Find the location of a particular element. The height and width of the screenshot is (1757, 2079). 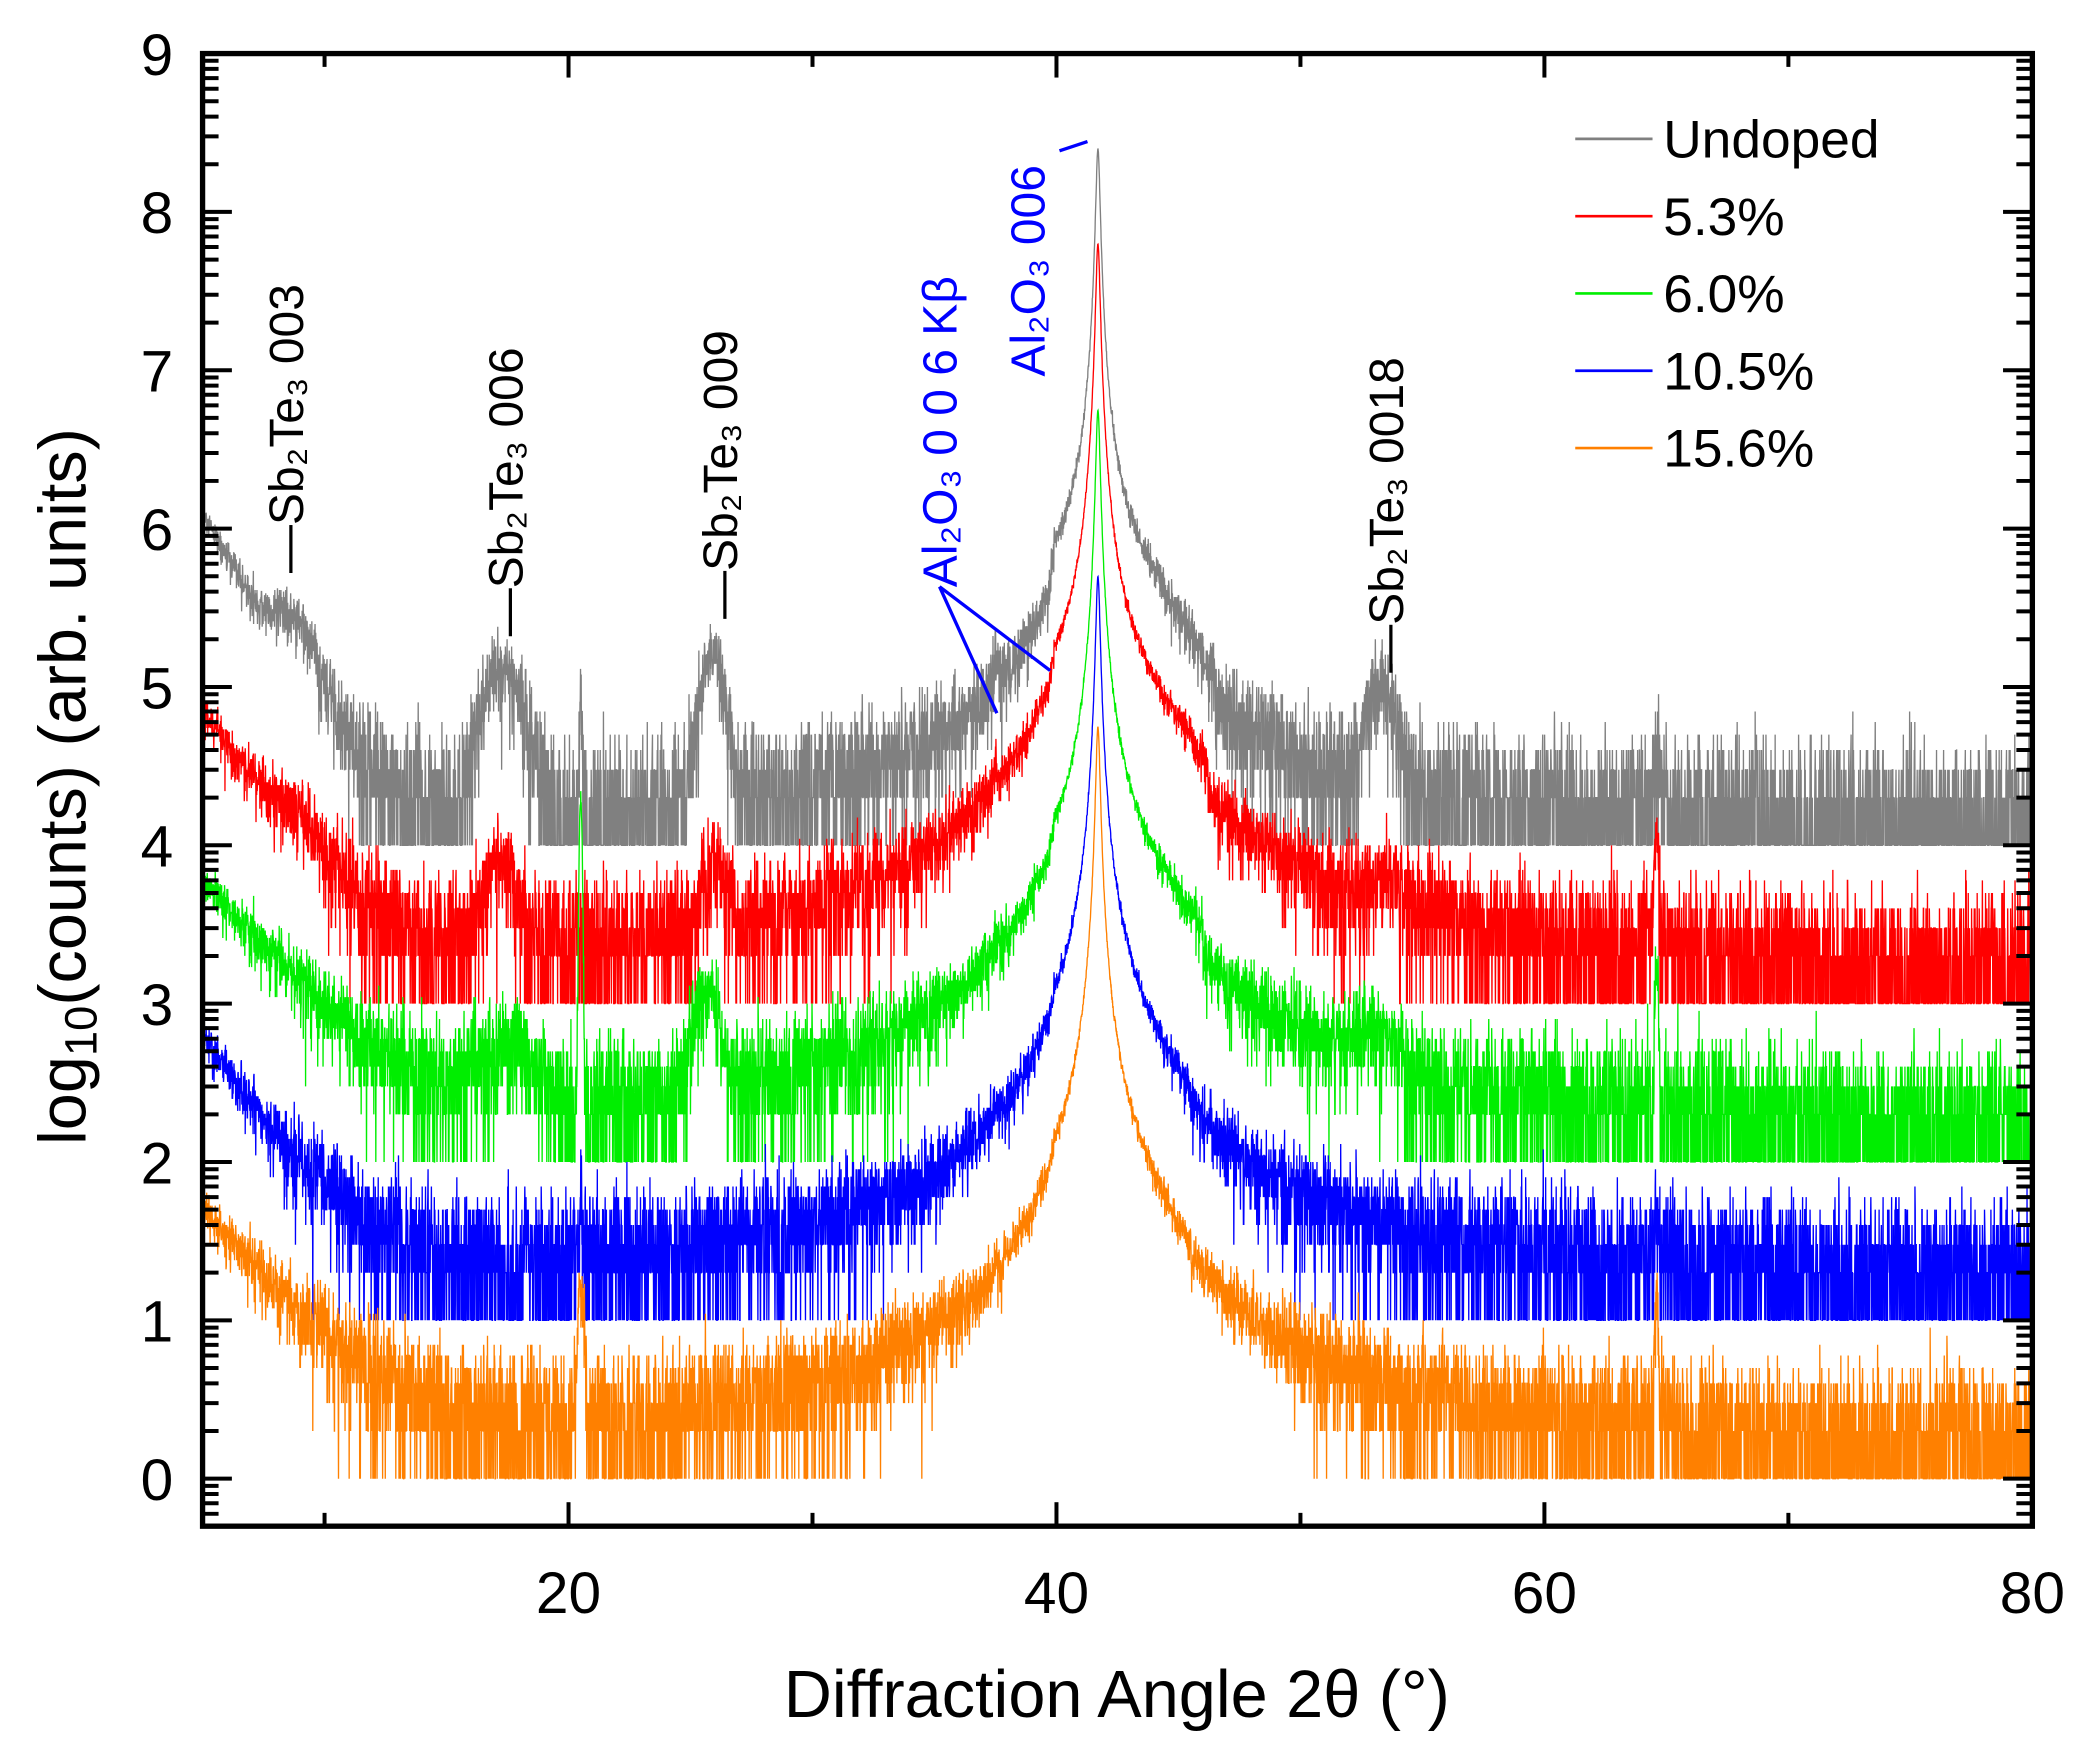

legend-label: Undoped is located at coordinates (1771, 140).